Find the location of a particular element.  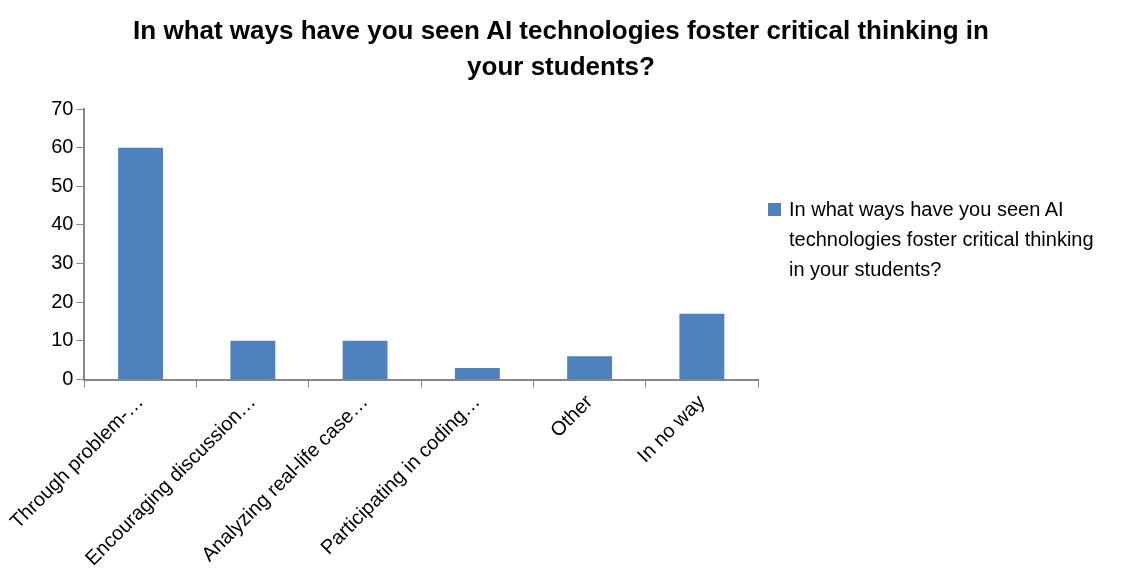

y-tick-label: 40 is located at coordinates (62, 223).